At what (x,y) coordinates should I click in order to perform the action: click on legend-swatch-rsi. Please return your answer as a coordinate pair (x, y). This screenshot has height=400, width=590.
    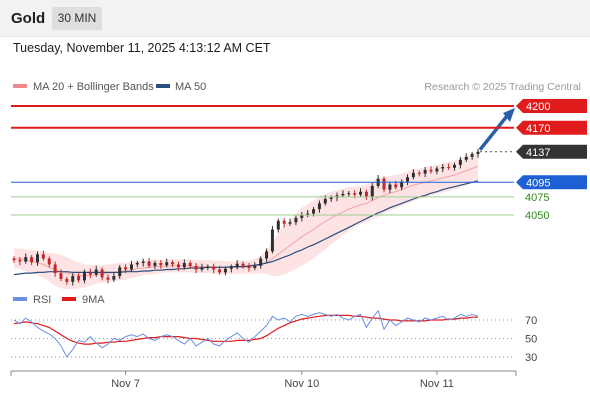
    Looking at the image, I should click on (20, 299).